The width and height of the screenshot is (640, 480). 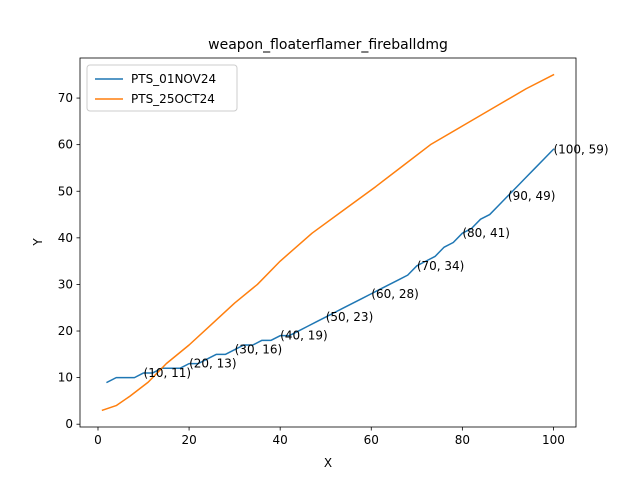 I want to click on legend: PTS_01NOV24 PTS_25OCT24, so click(x=162, y=88).